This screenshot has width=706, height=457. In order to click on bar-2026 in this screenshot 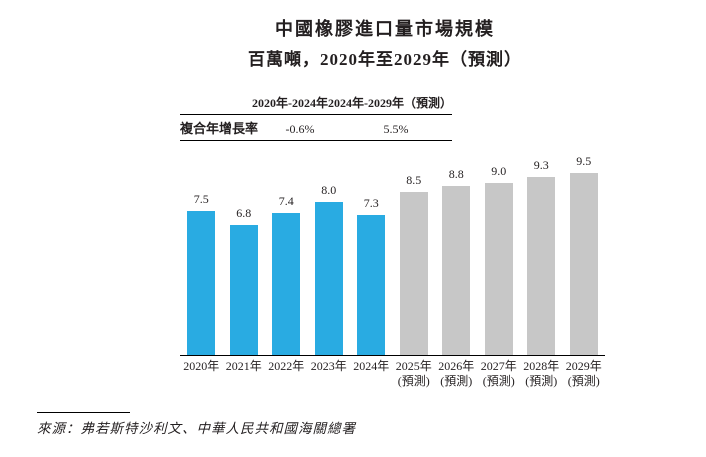, I will do `click(456, 270)`.